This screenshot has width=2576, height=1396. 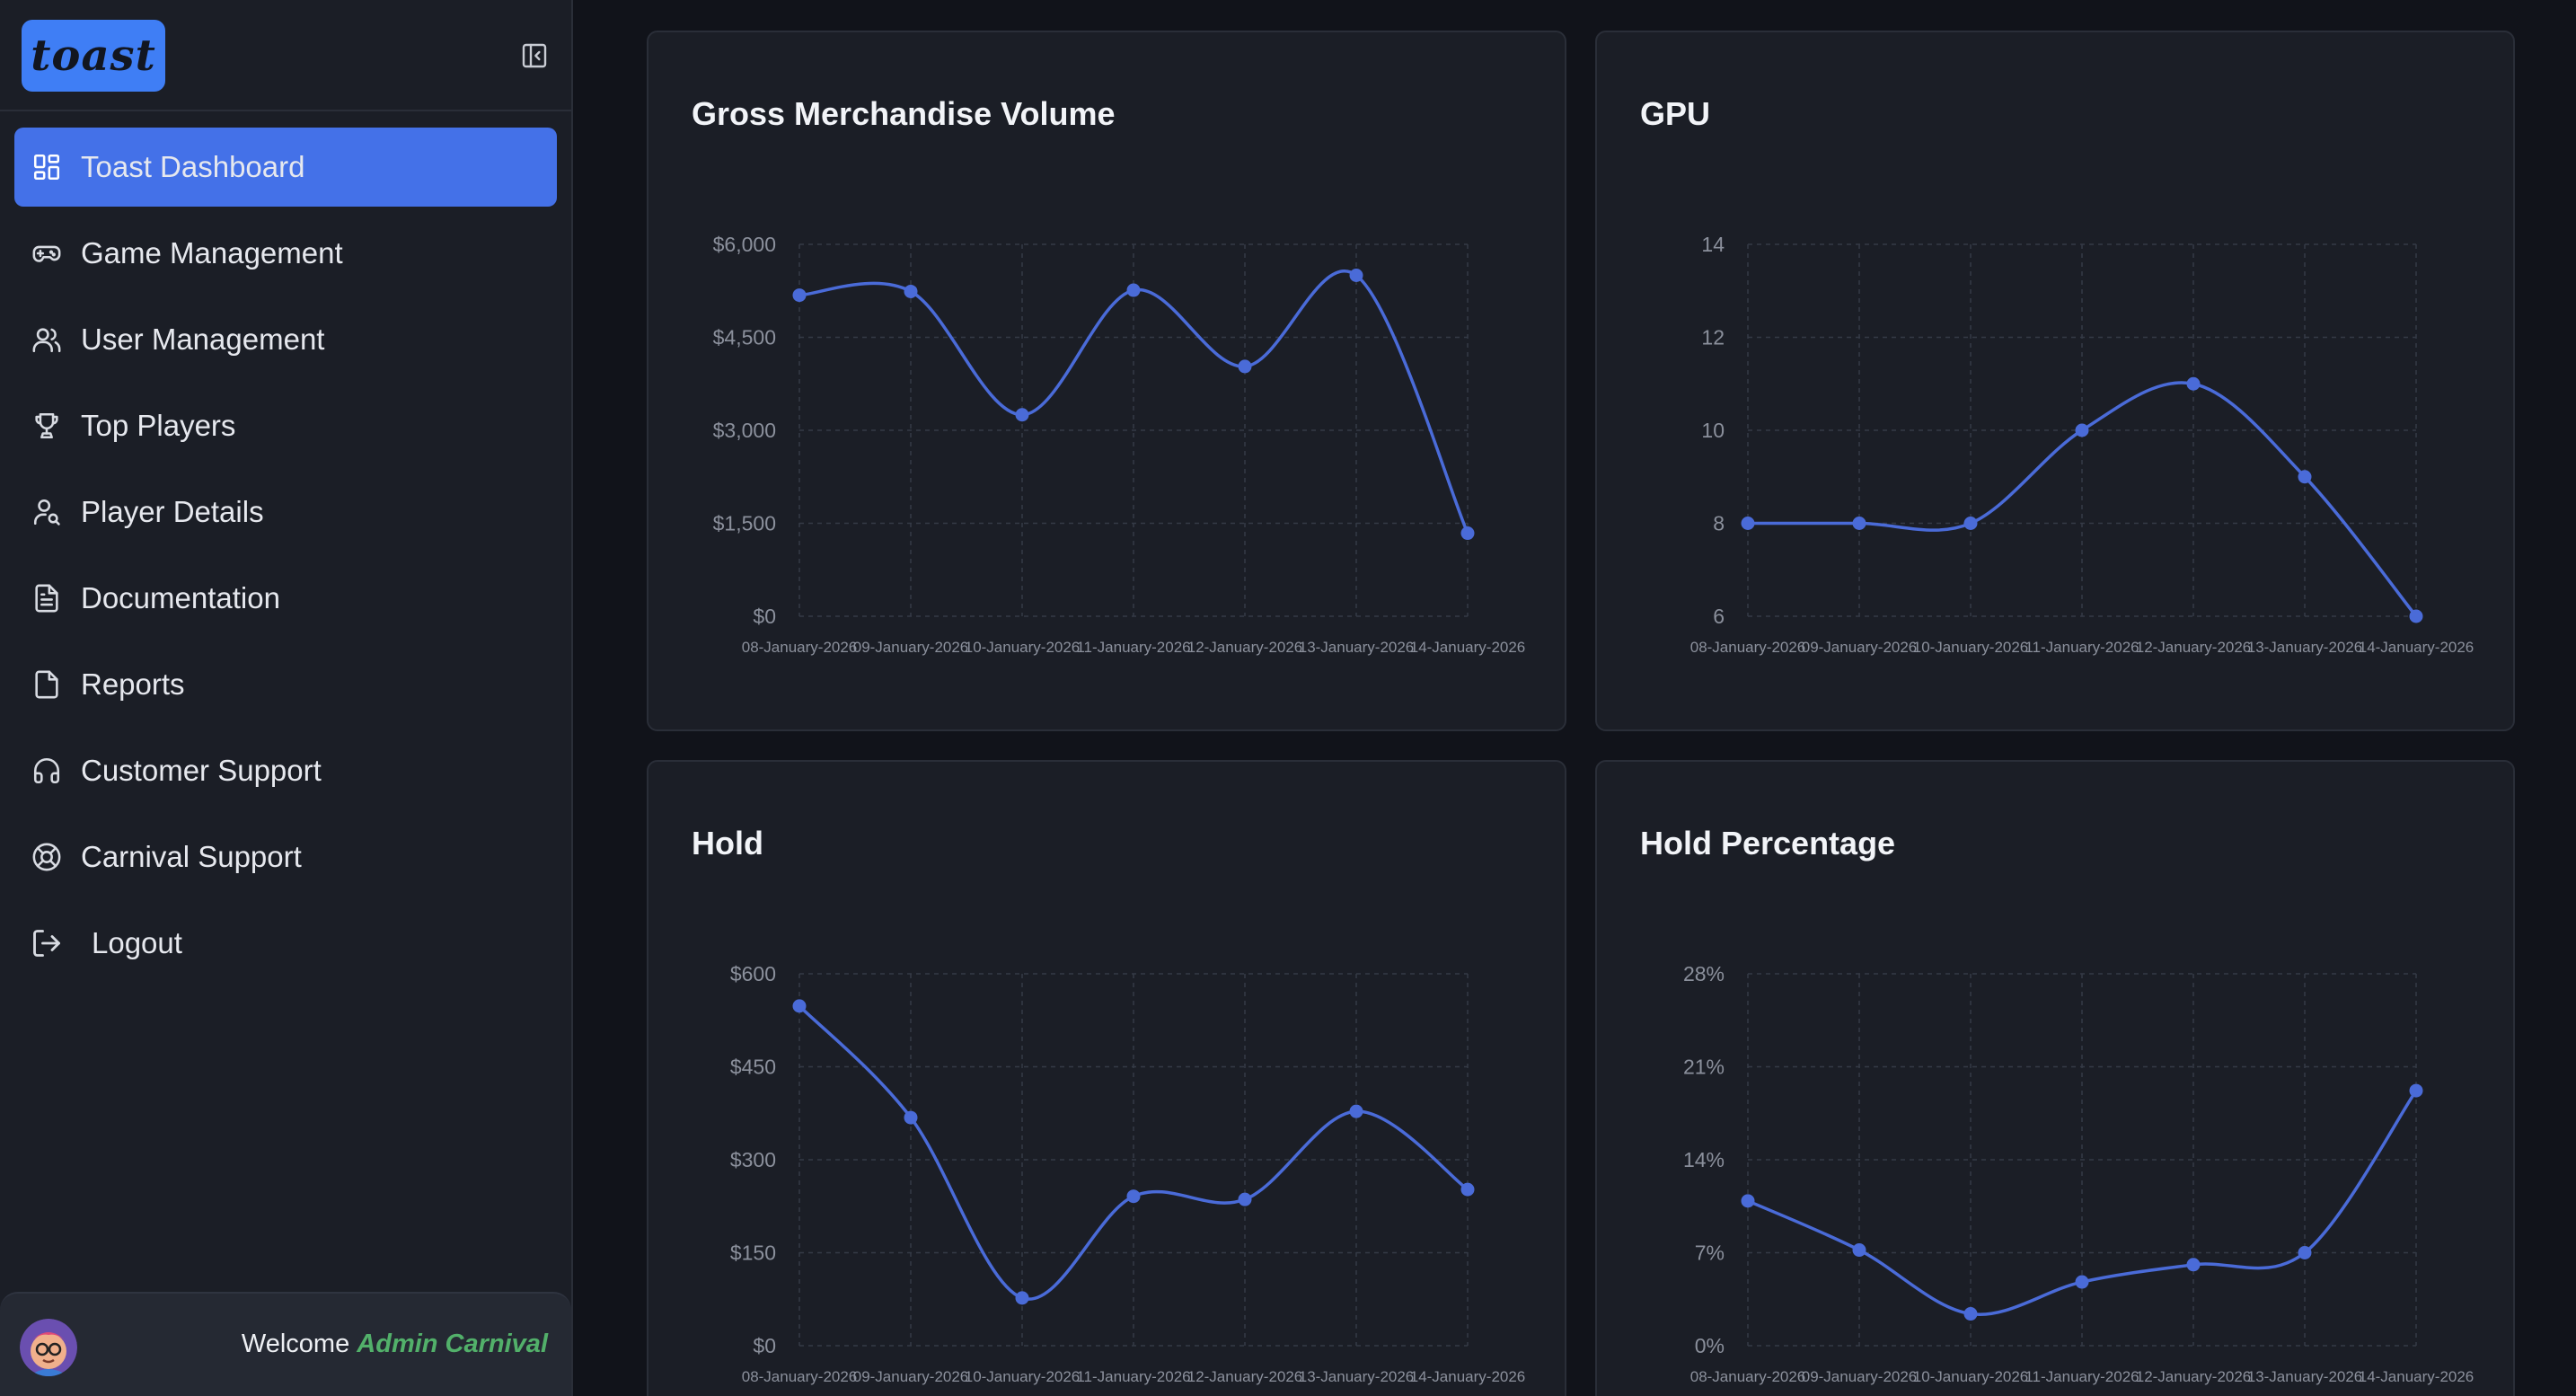 What do you see at coordinates (133, 684) in the screenshot?
I see `sidebar-item-label: Reports` at bounding box center [133, 684].